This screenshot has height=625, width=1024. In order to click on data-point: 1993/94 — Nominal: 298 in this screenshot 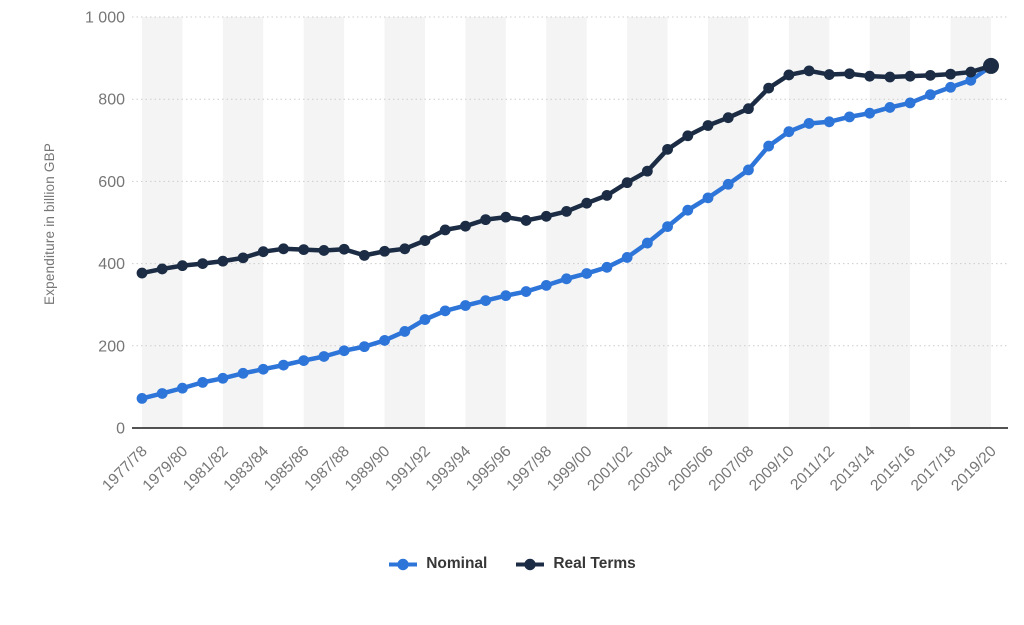, I will do `click(465, 305)`.